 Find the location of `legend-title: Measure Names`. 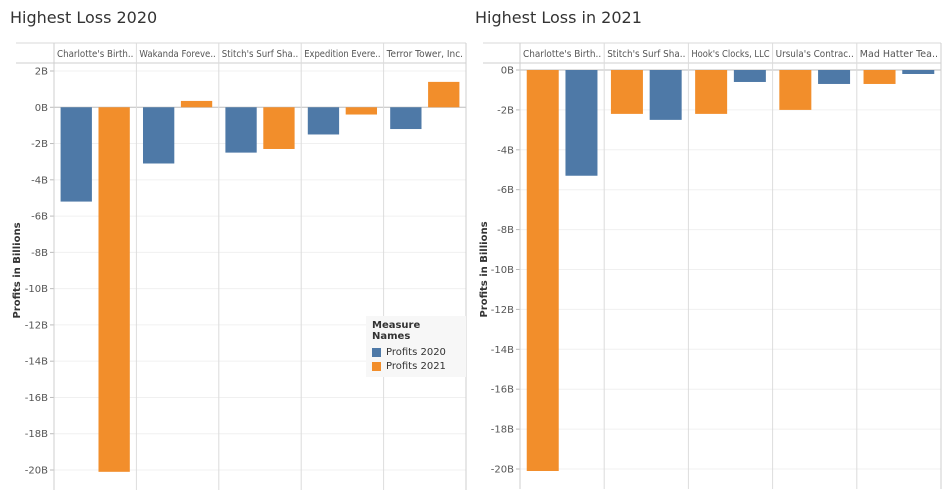

legend-title: Measure Names is located at coordinates (396, 331).